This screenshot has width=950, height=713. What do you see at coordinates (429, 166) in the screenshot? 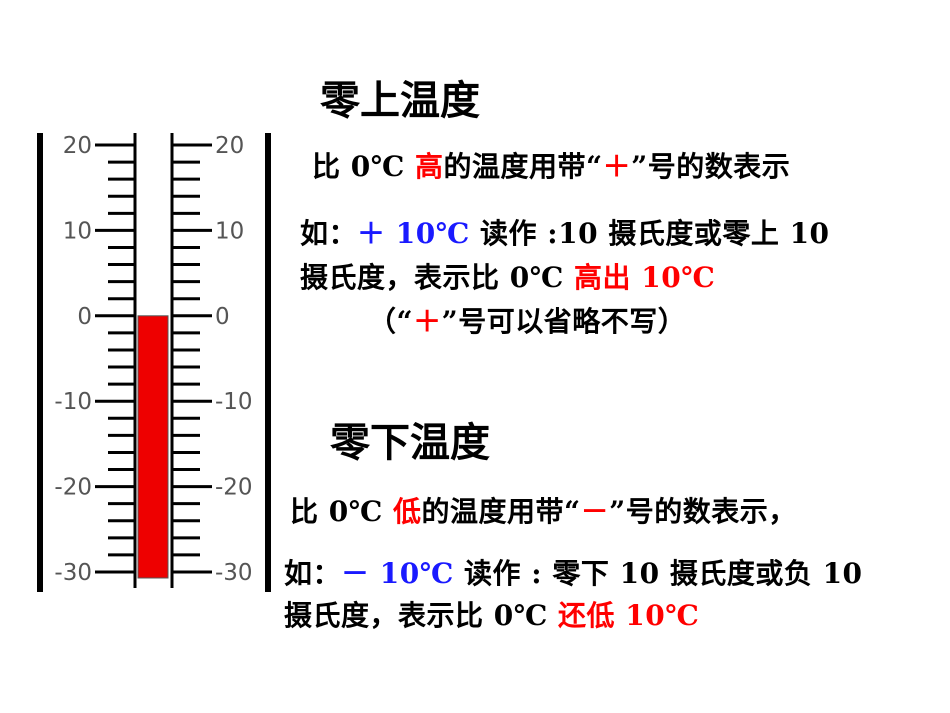
I see `rule-highlight: 高` at bounding box center [429, 166].